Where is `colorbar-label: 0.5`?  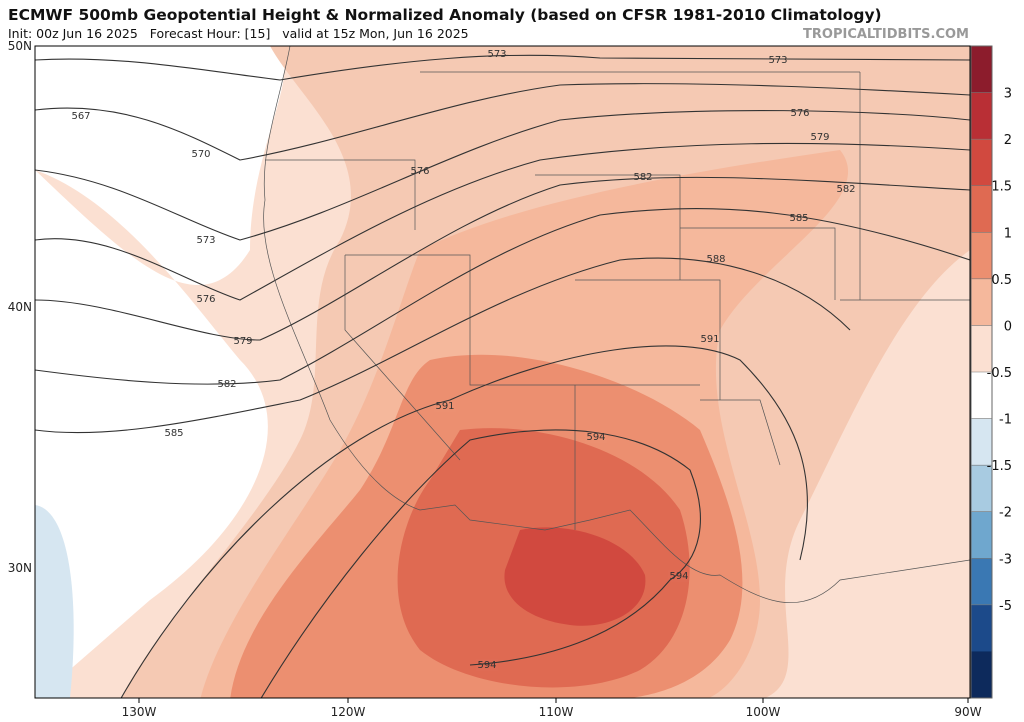
colorbar-label: 0.5 is located at coordinates (1001, 280).